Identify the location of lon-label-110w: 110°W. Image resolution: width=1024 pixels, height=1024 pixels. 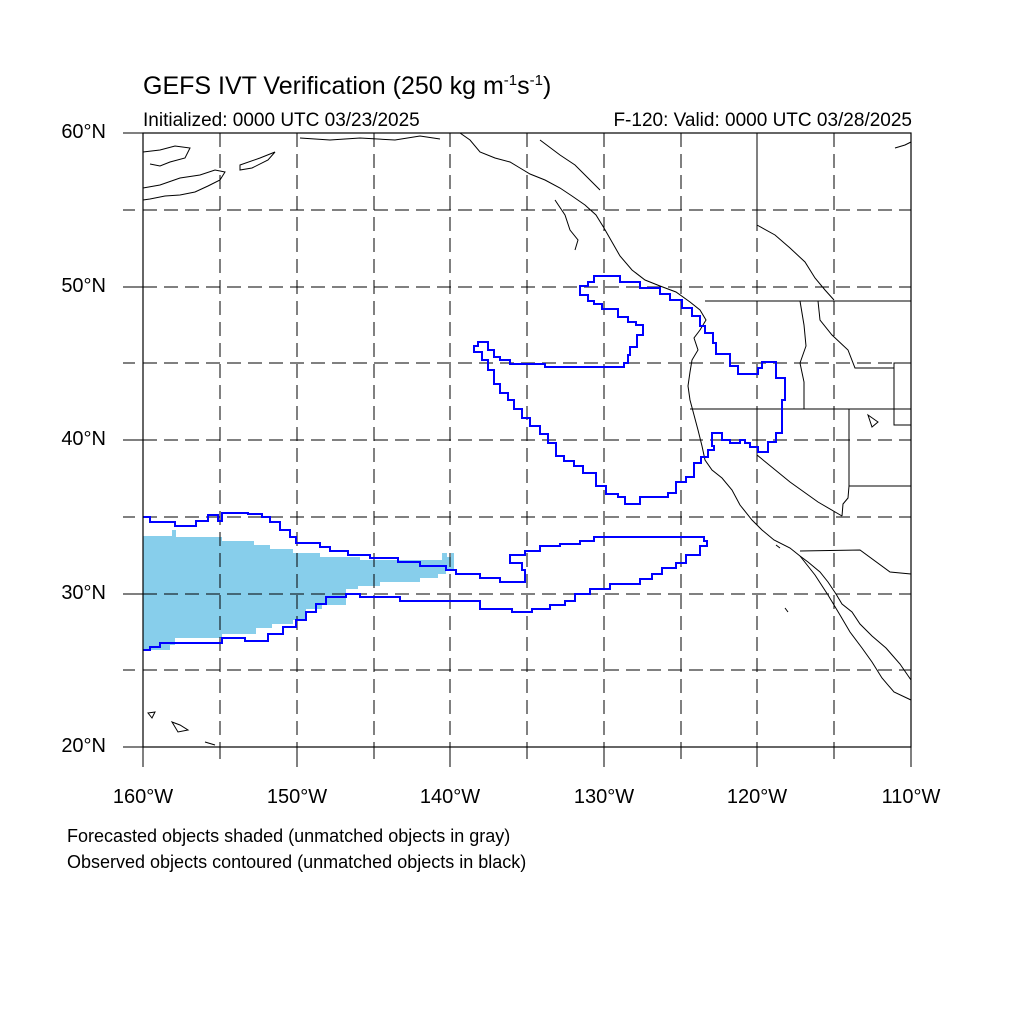
(911, 797).